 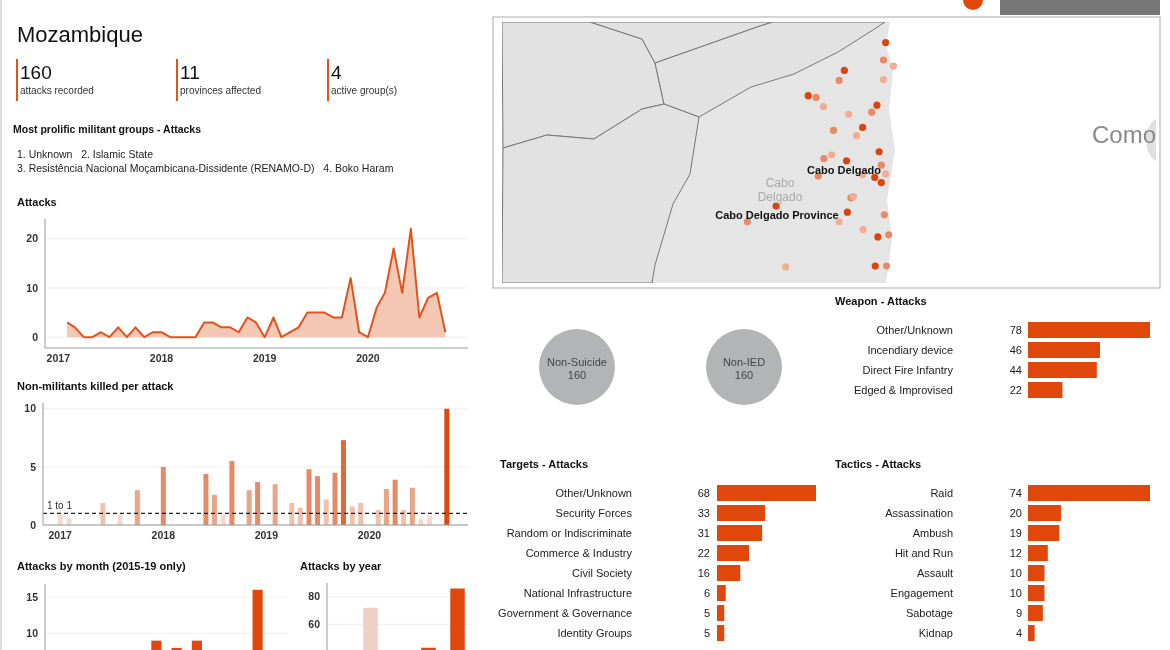 I want to click on chart-title: Attacks by month (2015-19 only), so click(x=102, y=566).